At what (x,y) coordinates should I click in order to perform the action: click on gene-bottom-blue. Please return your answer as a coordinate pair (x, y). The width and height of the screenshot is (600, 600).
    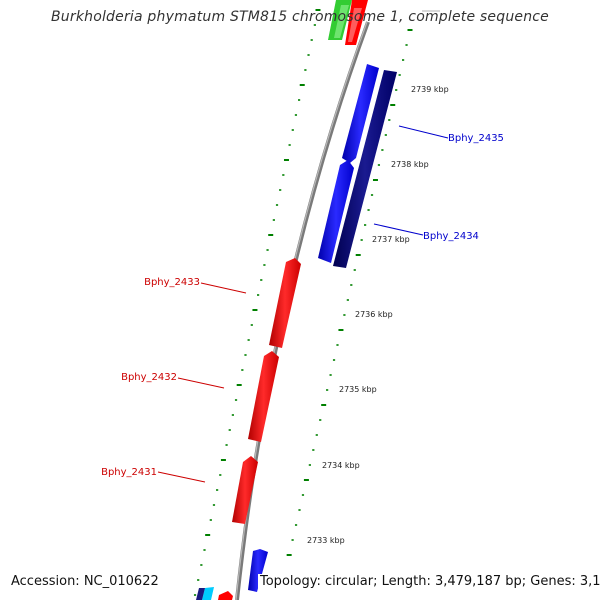
    Looking at the image, I should click on (258, 570).